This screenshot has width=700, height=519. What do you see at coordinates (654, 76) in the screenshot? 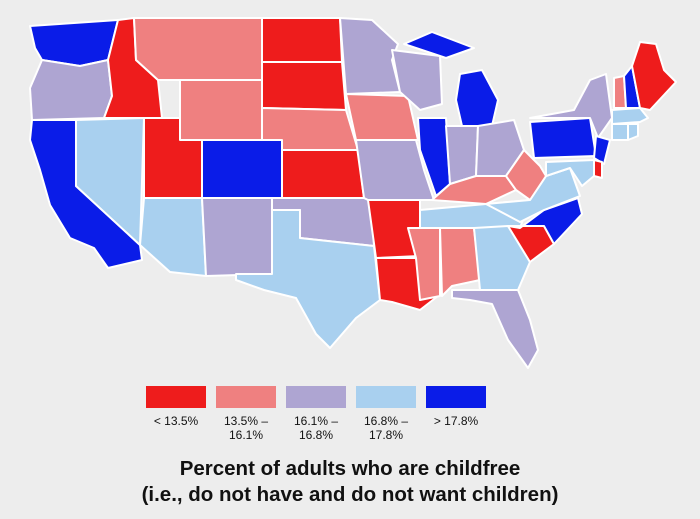
I see `state-me` at bounding box center [654, 76].